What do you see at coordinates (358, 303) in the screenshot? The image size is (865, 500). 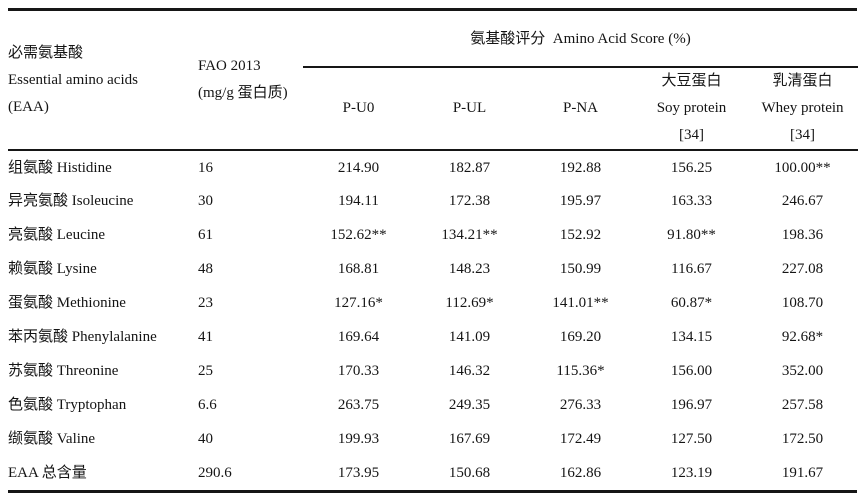 I see `score-value-cell-p-u0: 127.16*` at bounding box center [358, 303].